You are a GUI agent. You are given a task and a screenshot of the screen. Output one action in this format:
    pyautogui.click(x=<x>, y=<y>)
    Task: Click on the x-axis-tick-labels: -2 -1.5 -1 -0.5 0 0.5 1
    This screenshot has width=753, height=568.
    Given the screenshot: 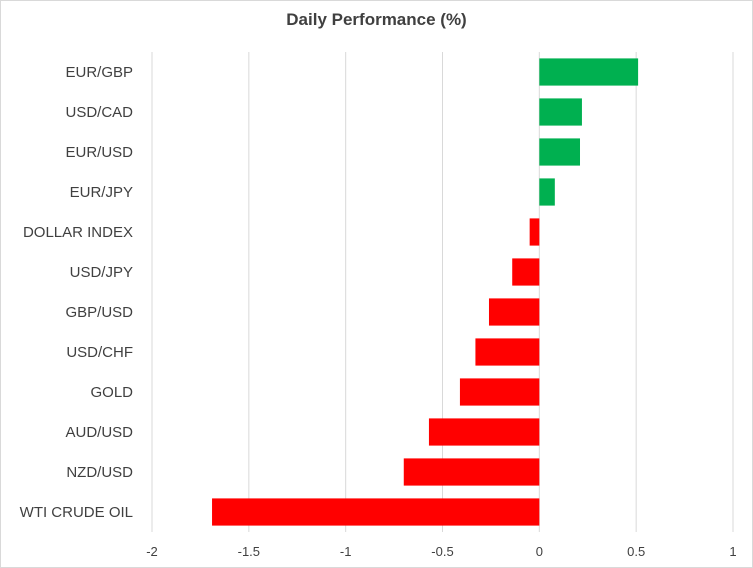 What is the action you would take?
    pyautogui.click(x=441, y=551)
    